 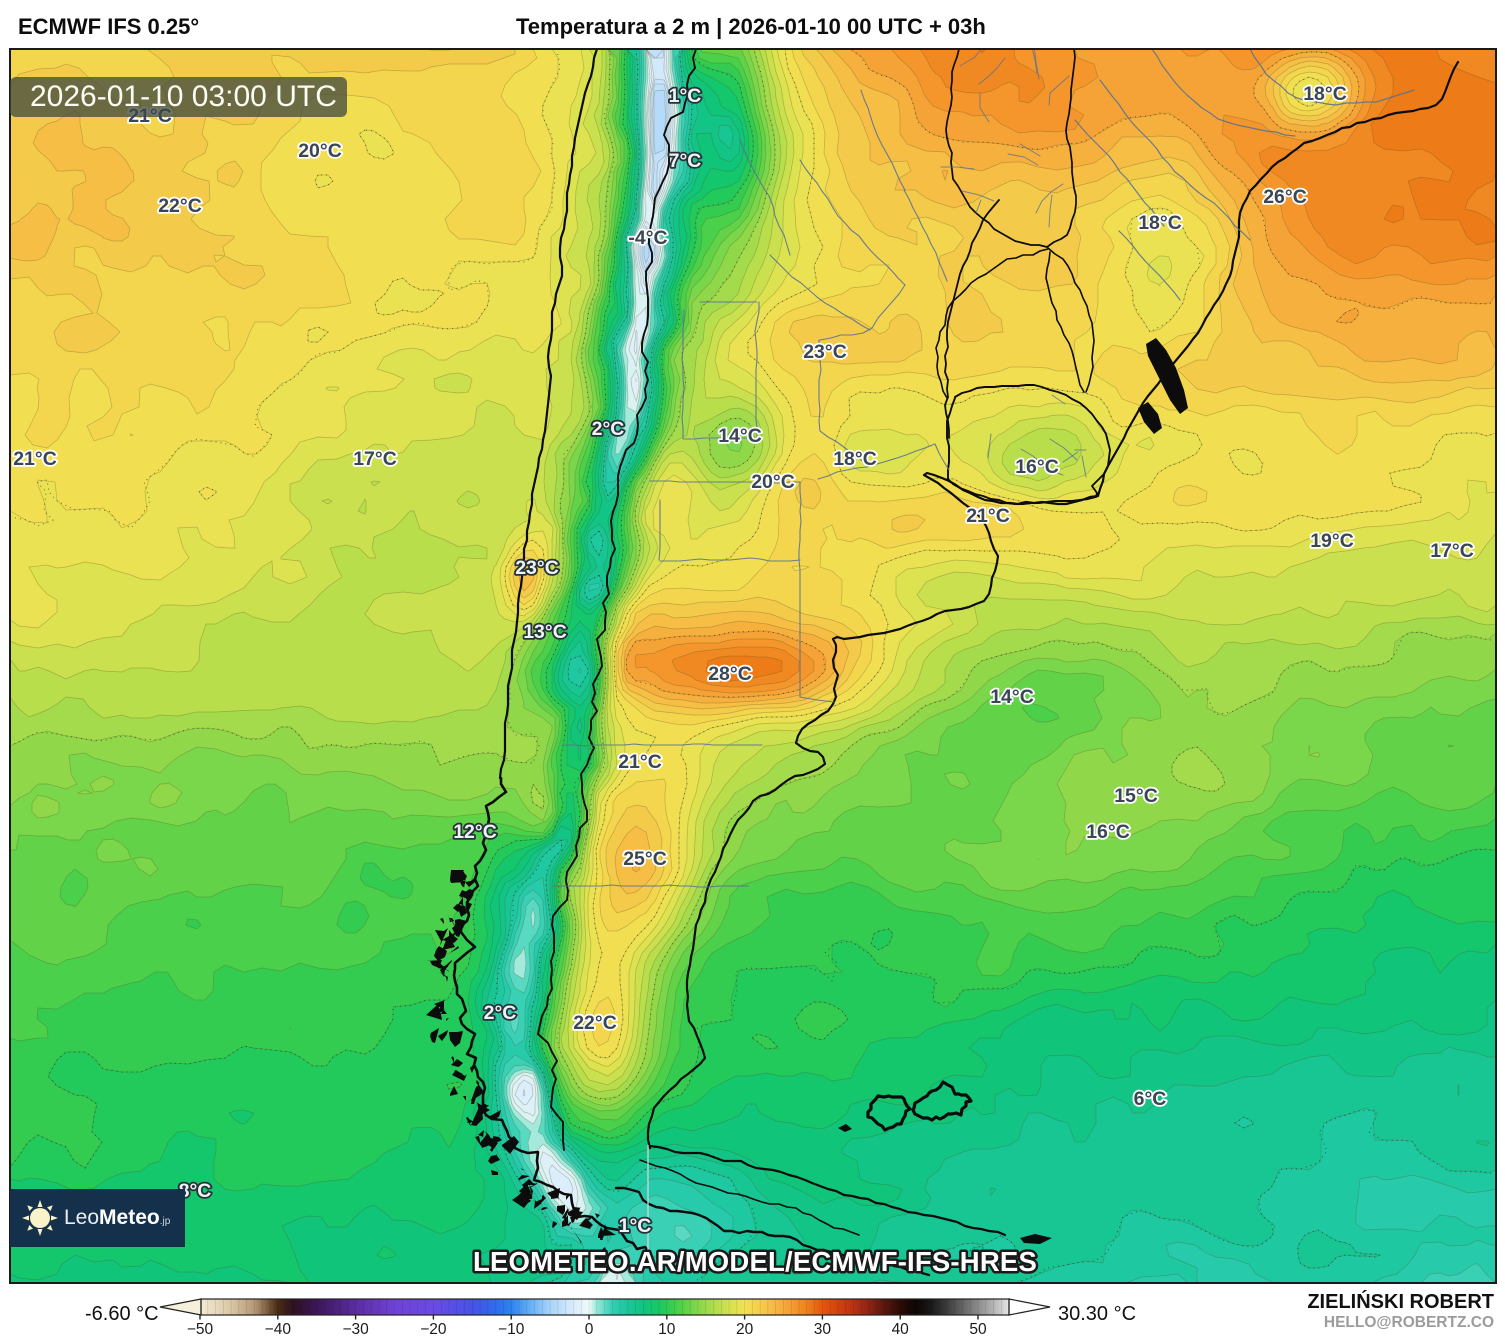 What do you see at coordinates (545, 632) in the screenshot?
I see `svg-text: 13°C` at bounding box center [545, 632].